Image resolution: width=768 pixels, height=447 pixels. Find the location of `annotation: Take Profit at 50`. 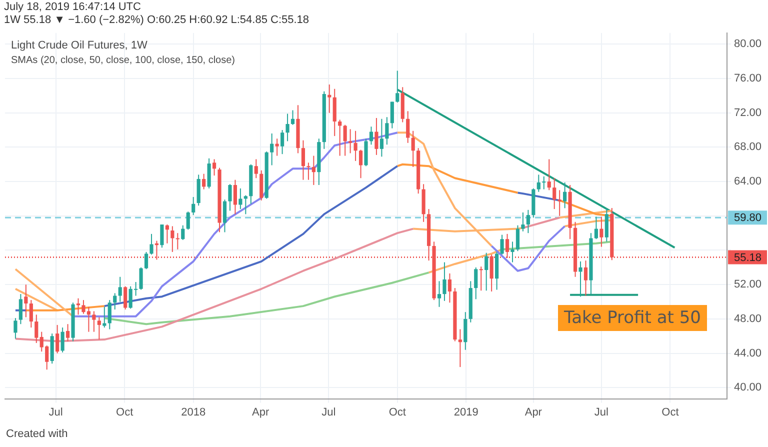

annotation: Take Profit at 50 is located at coordinates (632, 318).